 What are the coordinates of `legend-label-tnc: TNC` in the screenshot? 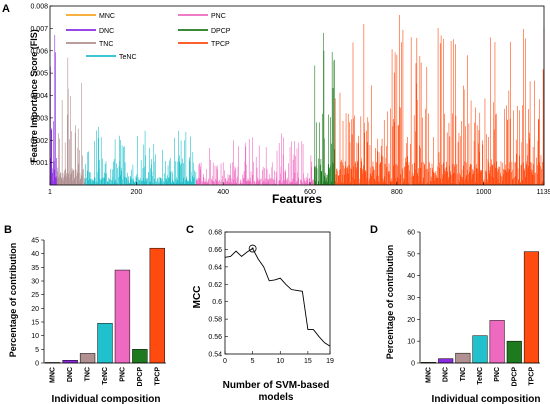 It's located at (106, 44).